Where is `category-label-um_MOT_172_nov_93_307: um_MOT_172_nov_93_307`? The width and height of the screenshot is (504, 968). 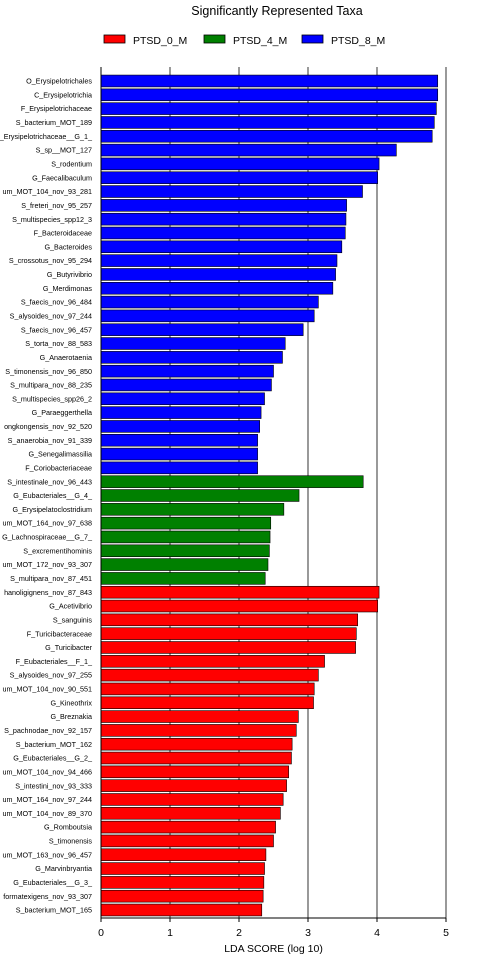 category-label-um_MOT_172_nov_93_307: um_MOT_172_nov_93_307 is located at coordinates (47, 564).